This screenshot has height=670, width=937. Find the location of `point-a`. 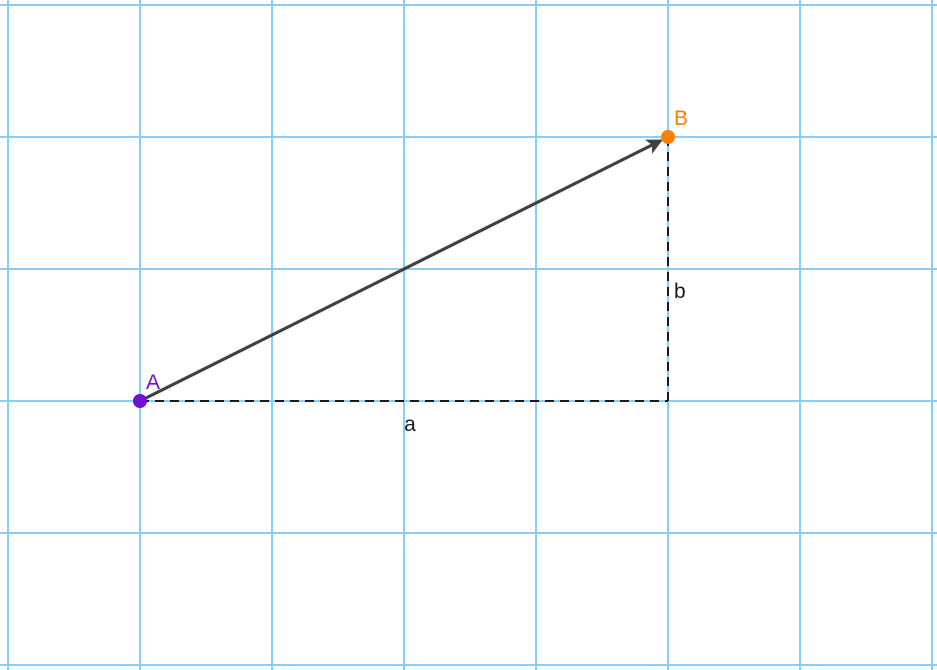

point-a is located at coordinates (140, 401).